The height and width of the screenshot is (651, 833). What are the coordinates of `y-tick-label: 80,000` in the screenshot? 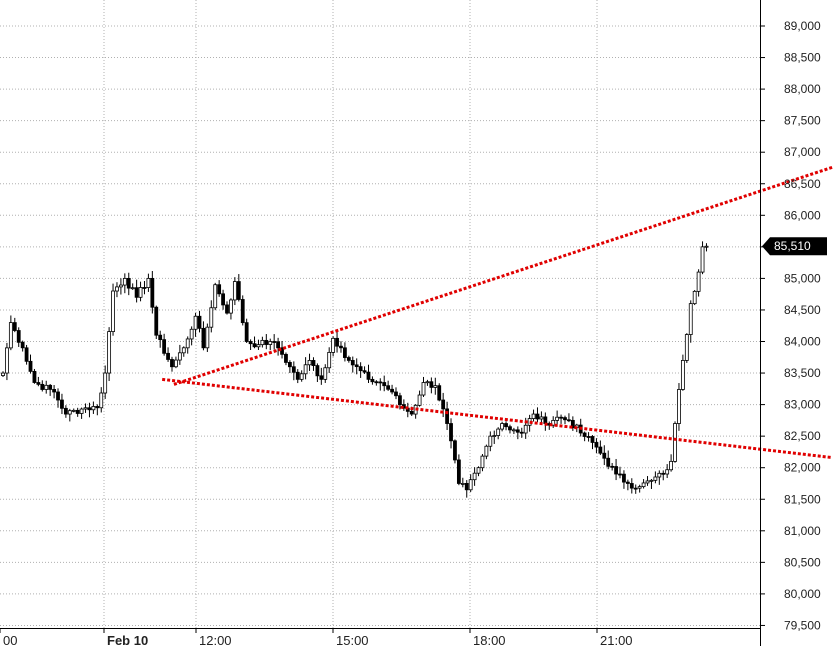 It's located at (802, 594).